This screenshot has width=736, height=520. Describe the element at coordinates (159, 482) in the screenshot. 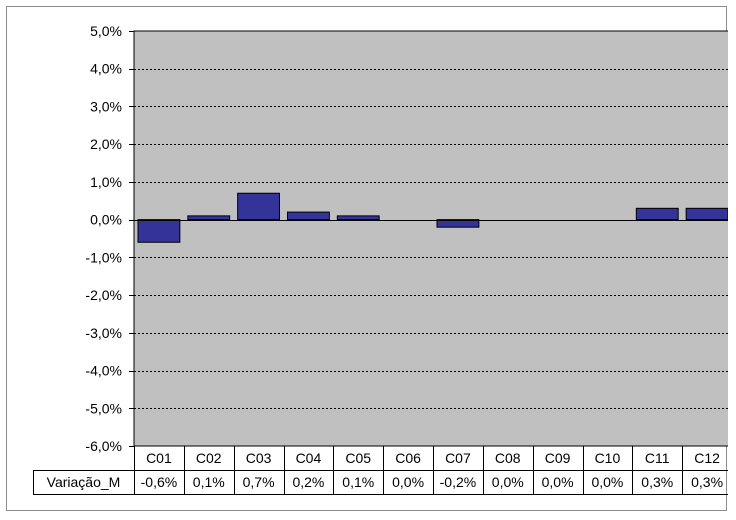

I see `data-table-value: -0,6%` at that location.